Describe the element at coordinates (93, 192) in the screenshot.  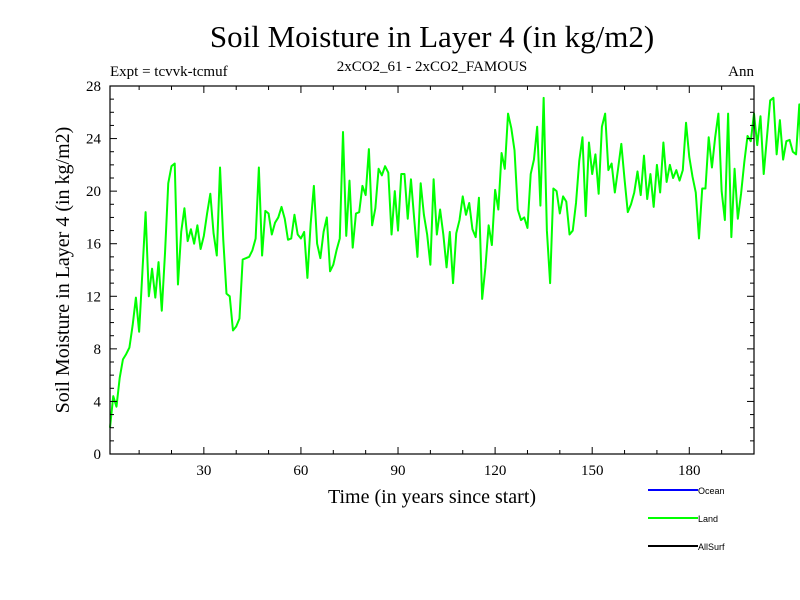
I see `y-tick-label: 20` at that location.